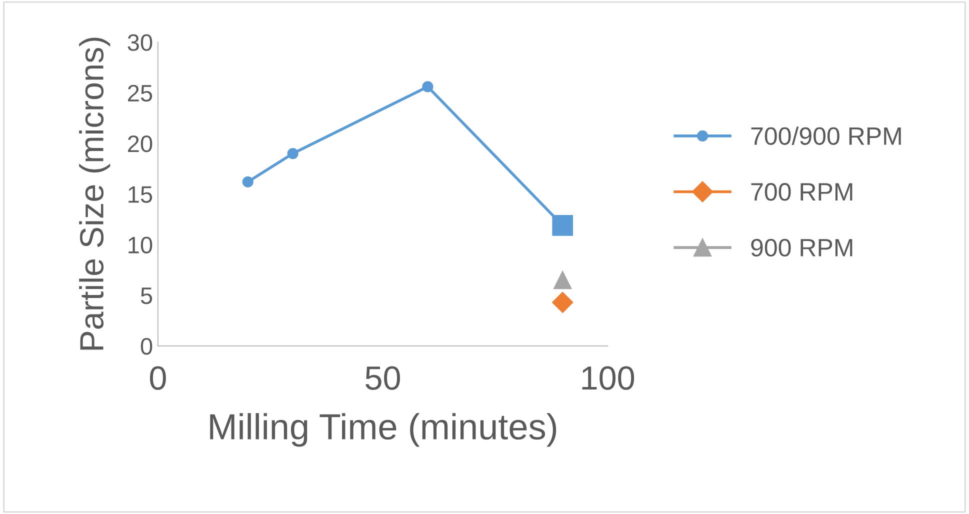  I want to click on x-tick-label: 50, so click(383, 378).